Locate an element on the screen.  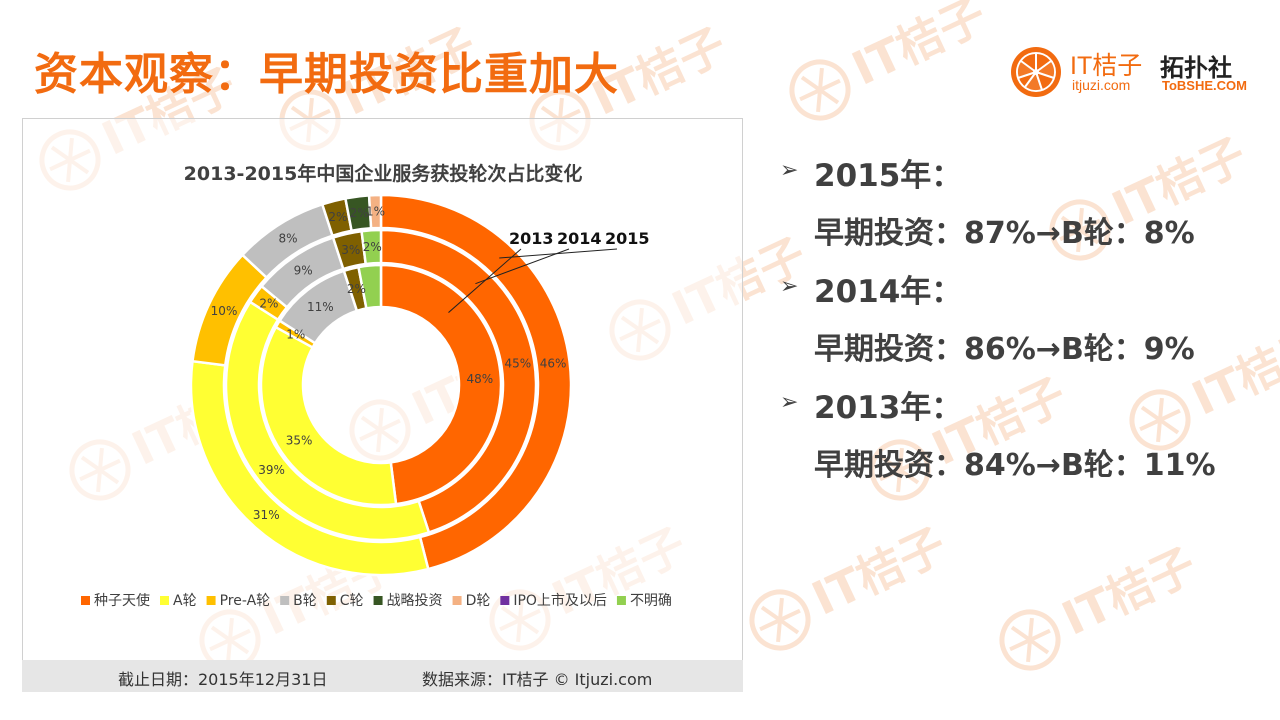
page-title: 资本观察：早期投资比重加大 is located at coordinates (326, 74).